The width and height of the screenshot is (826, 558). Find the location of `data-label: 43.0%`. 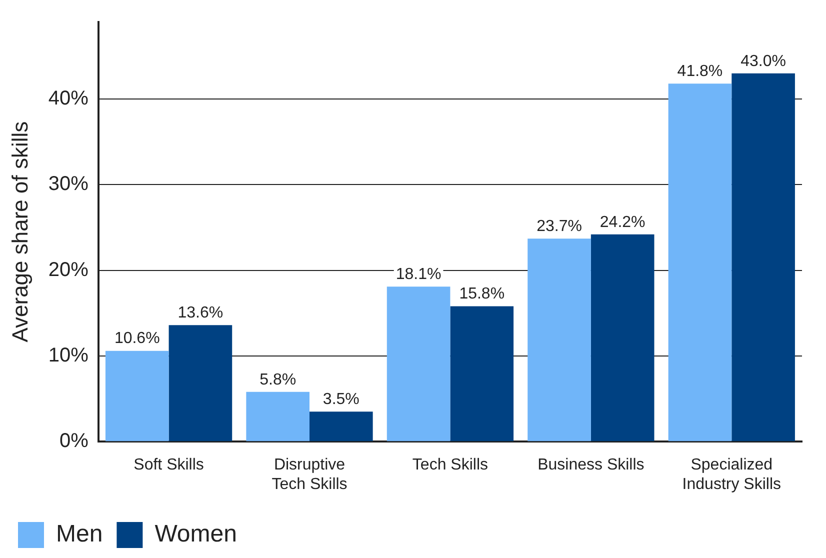

data-label: 43.0% is located at coordinates (763, 61).